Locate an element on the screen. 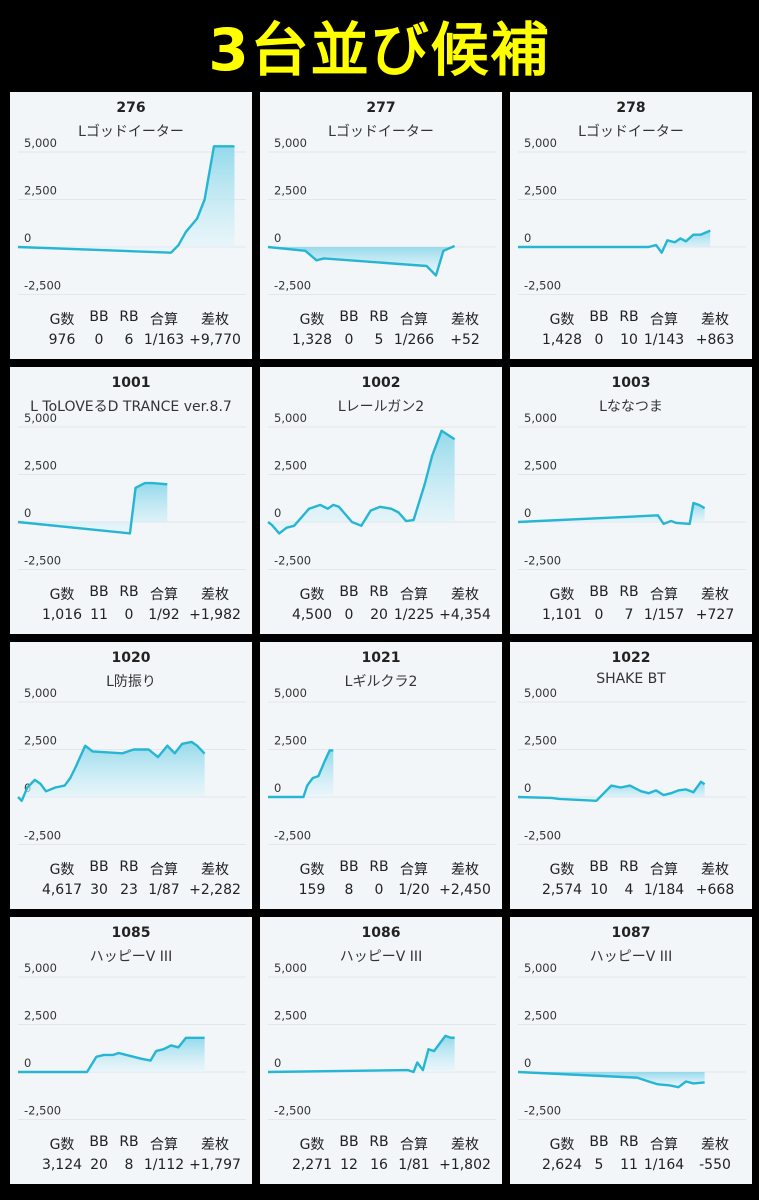  stat-value: 11 is located at coordinates (629, 1165).